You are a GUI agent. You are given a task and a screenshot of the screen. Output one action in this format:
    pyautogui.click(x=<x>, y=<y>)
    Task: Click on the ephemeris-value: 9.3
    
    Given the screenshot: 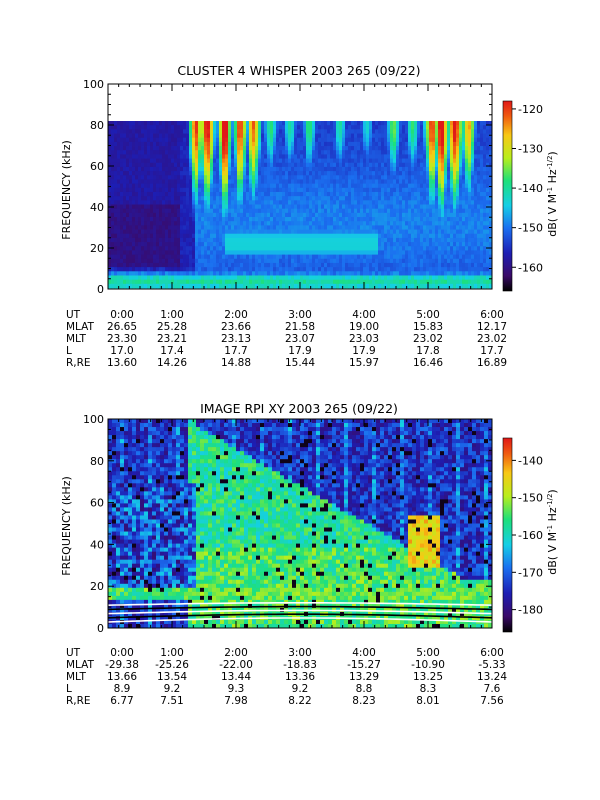 What is the action you would take?
    pyautogui.click(x=236, y=689)
    